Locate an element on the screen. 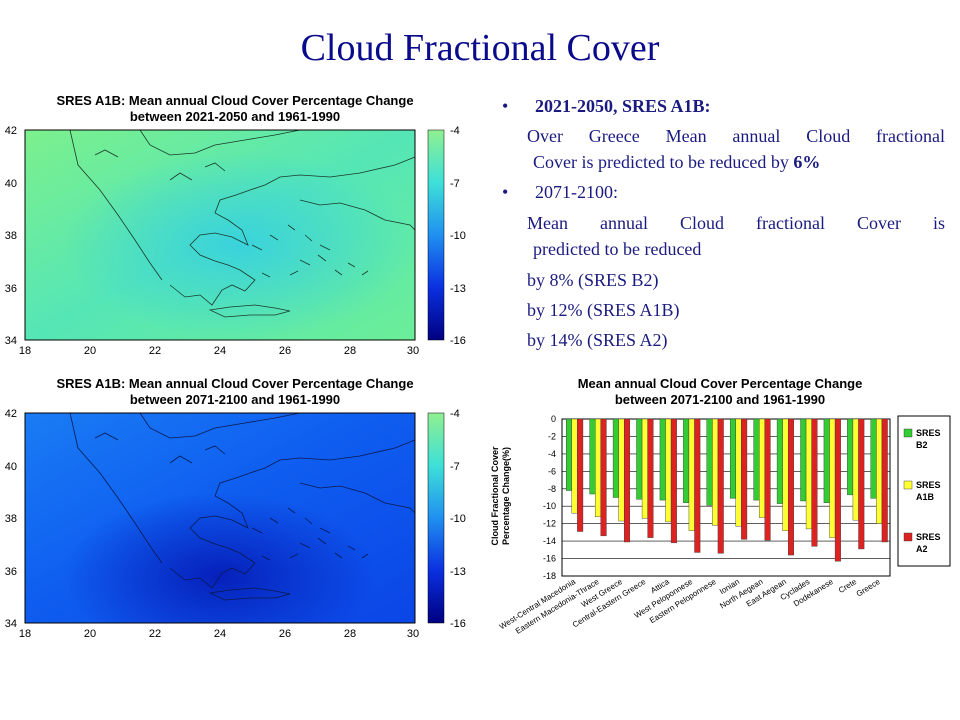 The width and height of the screenshot is (960, 720). y-tick-label: -4 is located at coordinates (552, 454).